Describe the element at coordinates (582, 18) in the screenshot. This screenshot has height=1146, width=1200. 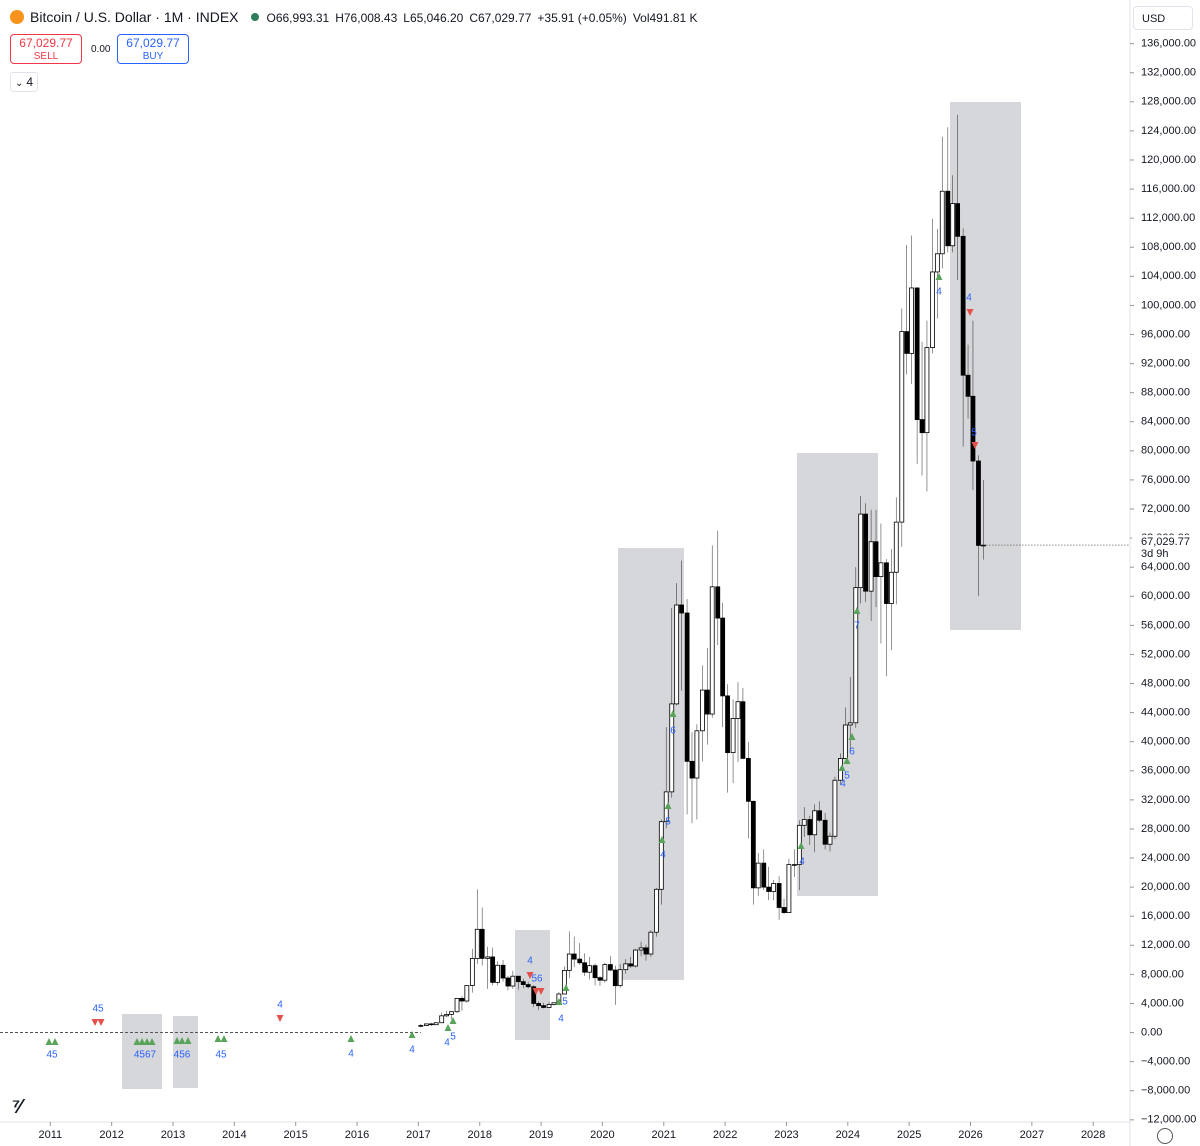
I see `ohlc-change: +35.91 (+0.05%)` at that location.